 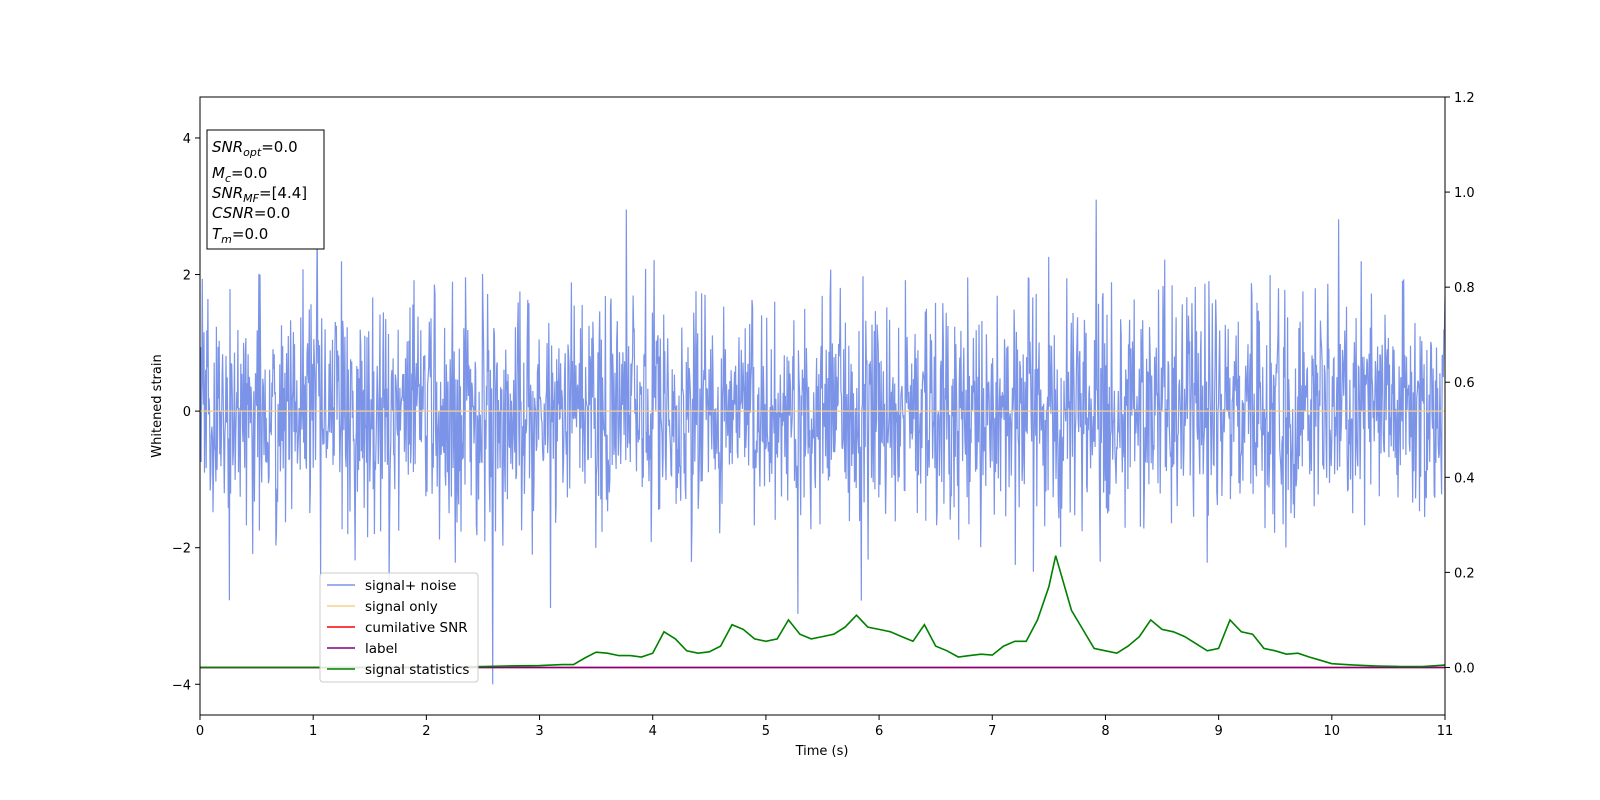 What do you see at coordinates (653, 731) in the screenshot?
I see `x-tick-label: 4` at bounding box center [653, 731].